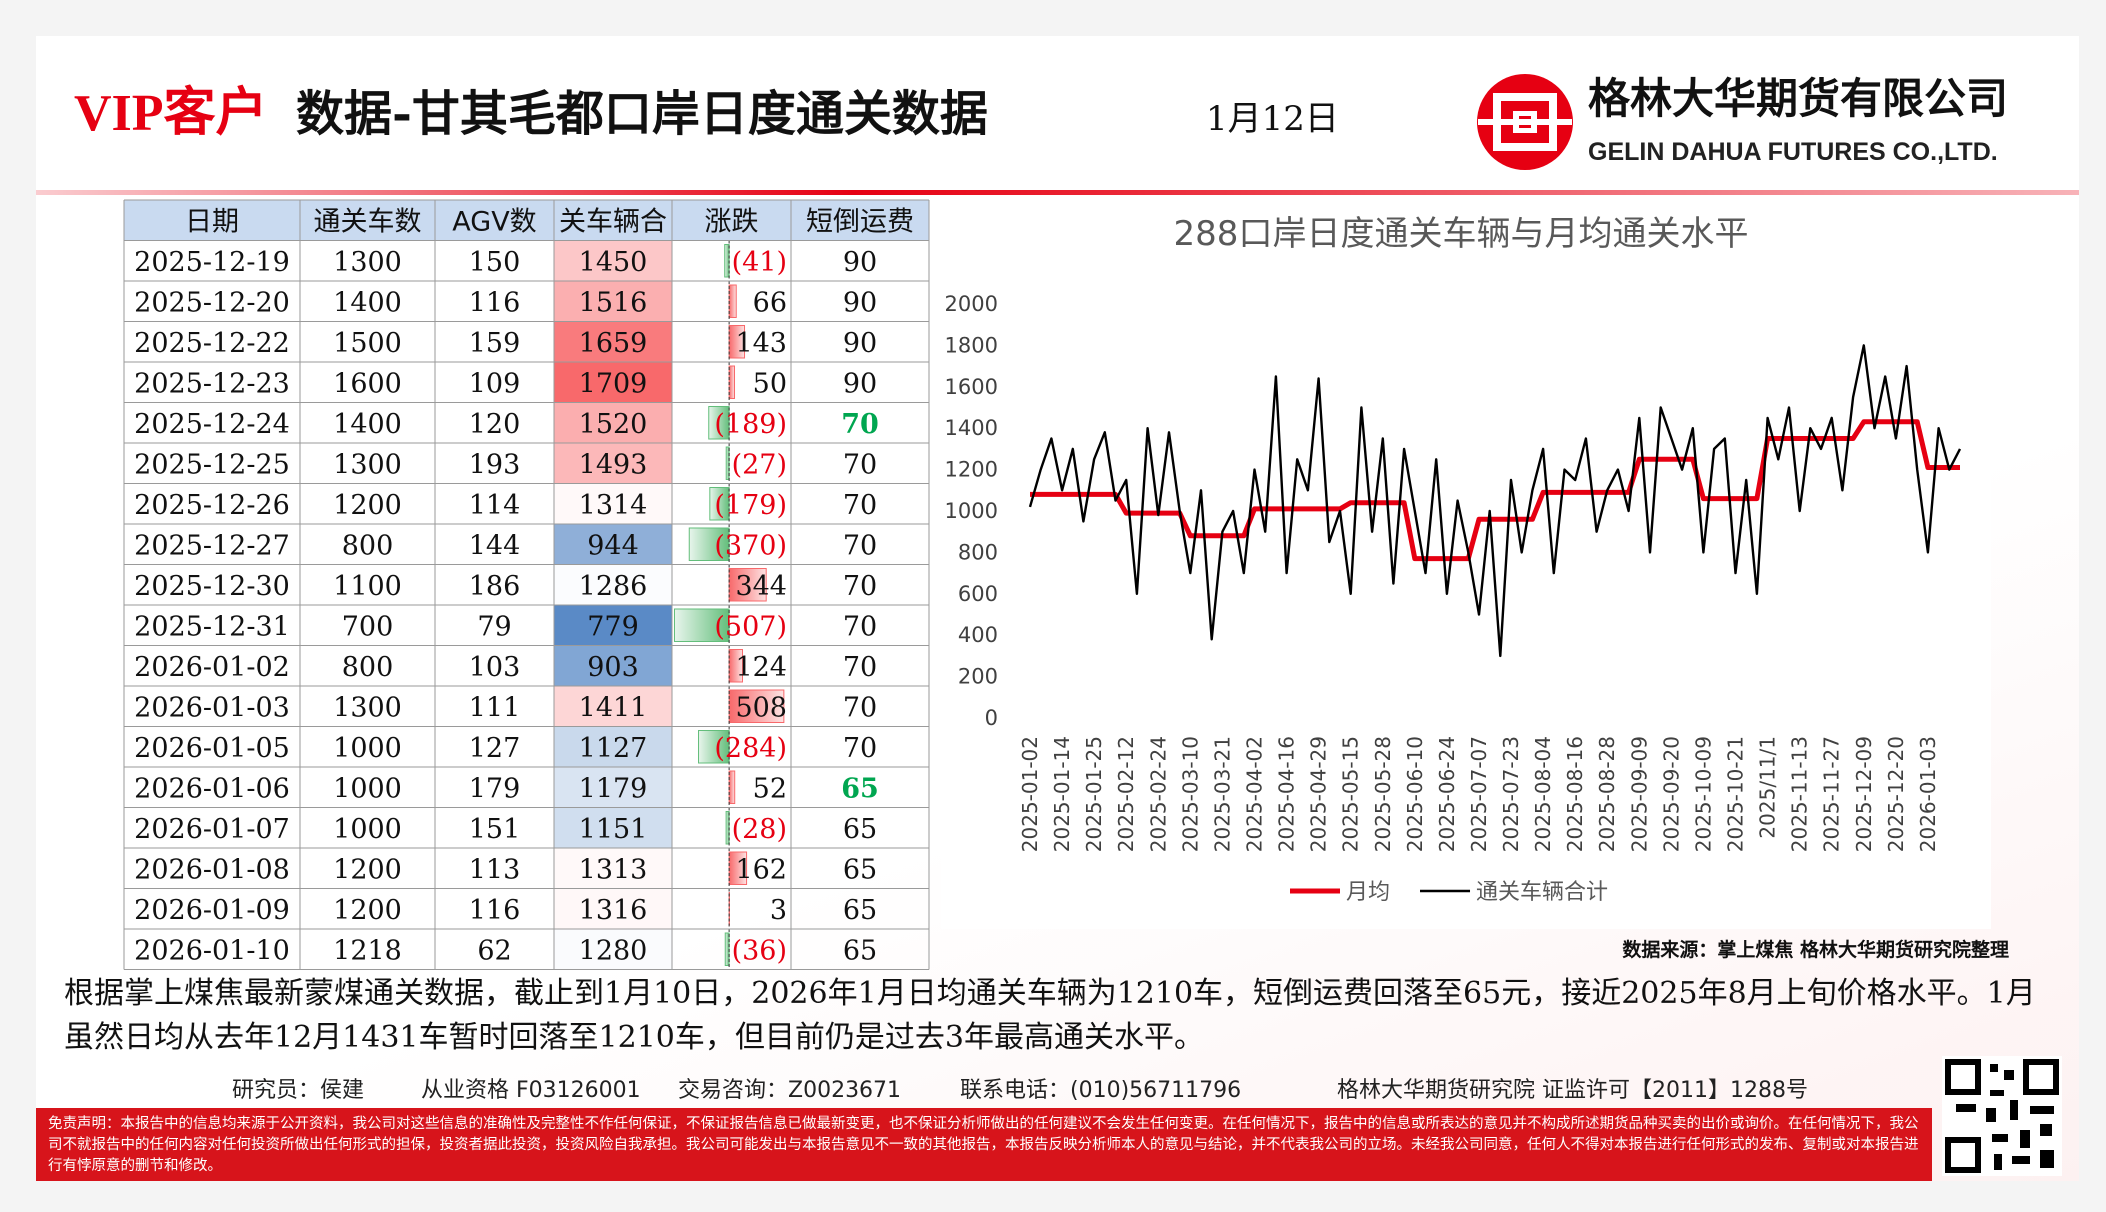  What do you see at coordinates (212, 910) in the screenshot?
I see `table-cell: 2026-01-09` at bounding box center [212, 910].